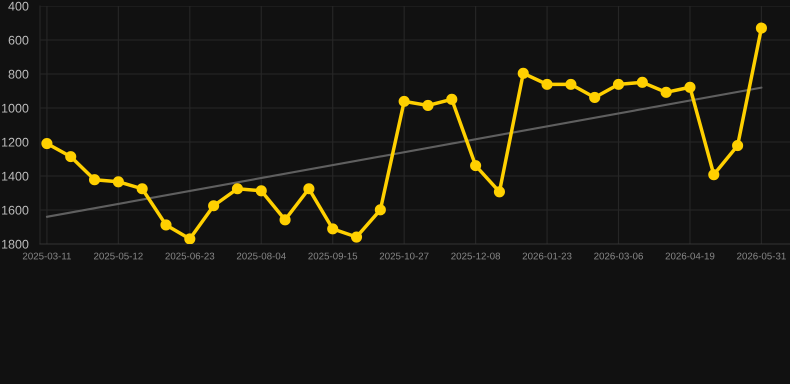 The image size is (790, 384). I want to click on x-tick-label: 2026-01-23, so click(547, 256).